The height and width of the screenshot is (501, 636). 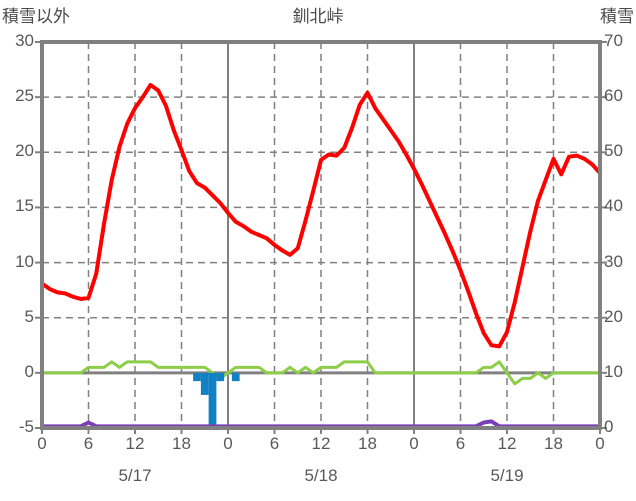 I want to click on y-axis-tick-left: 15, so click(x=24, y=206).